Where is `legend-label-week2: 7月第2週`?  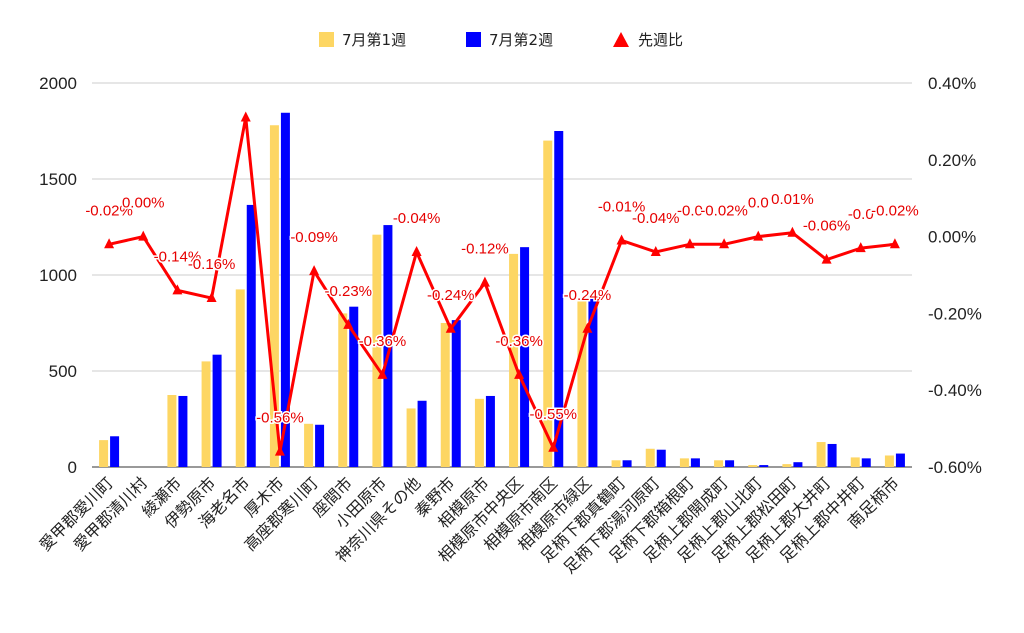 legend-label-week2: 7月第2週 is located at coordinates (521, 40).